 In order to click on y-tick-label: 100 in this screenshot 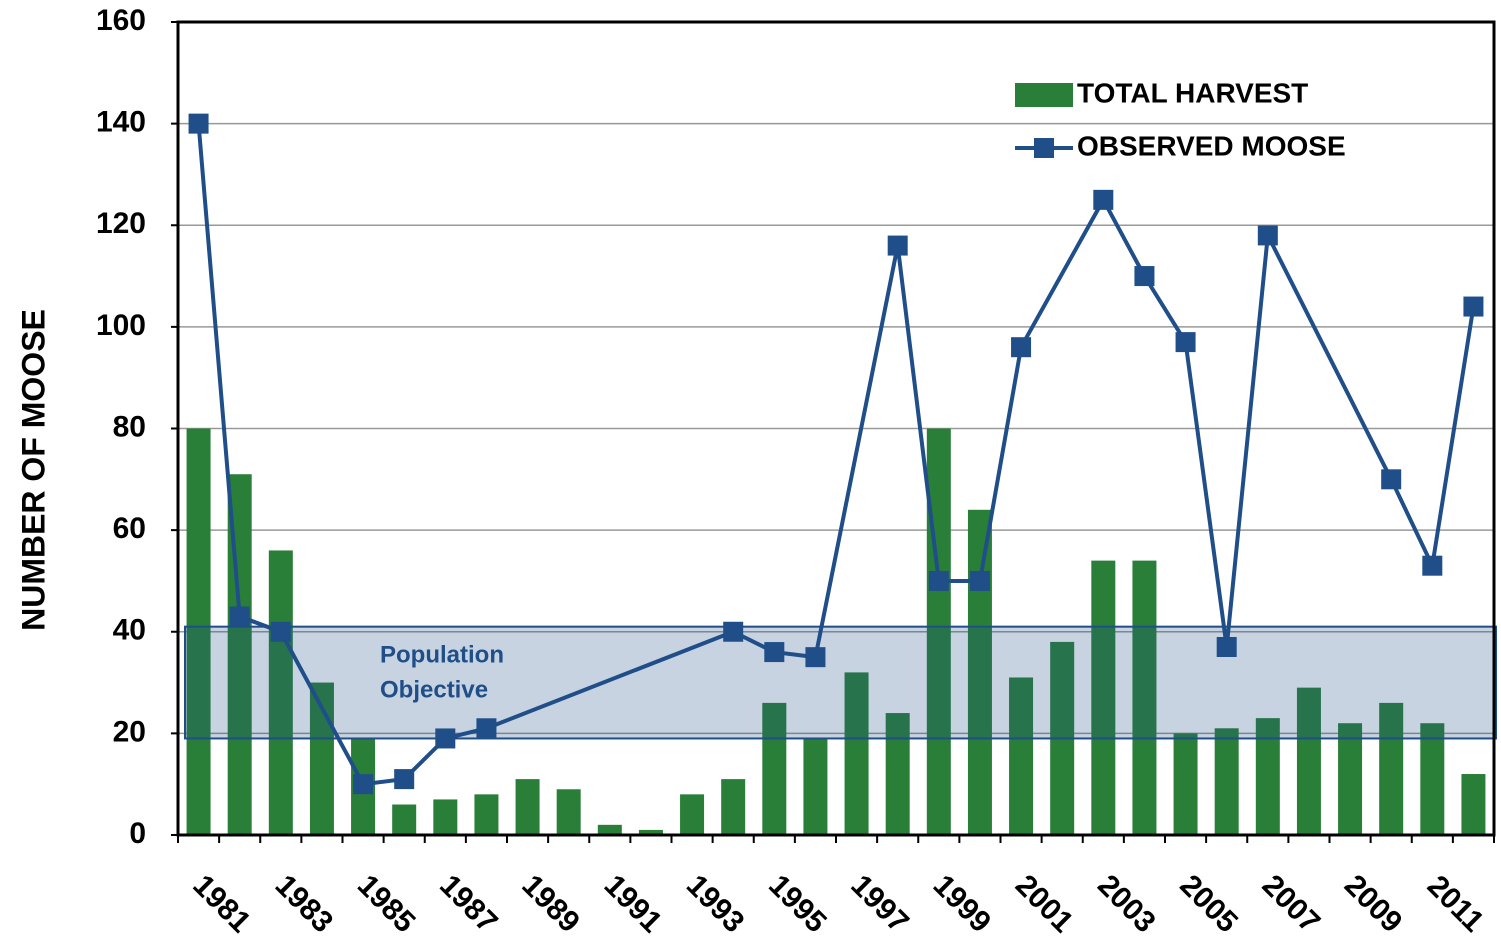, I will do `click(121, 325)`.